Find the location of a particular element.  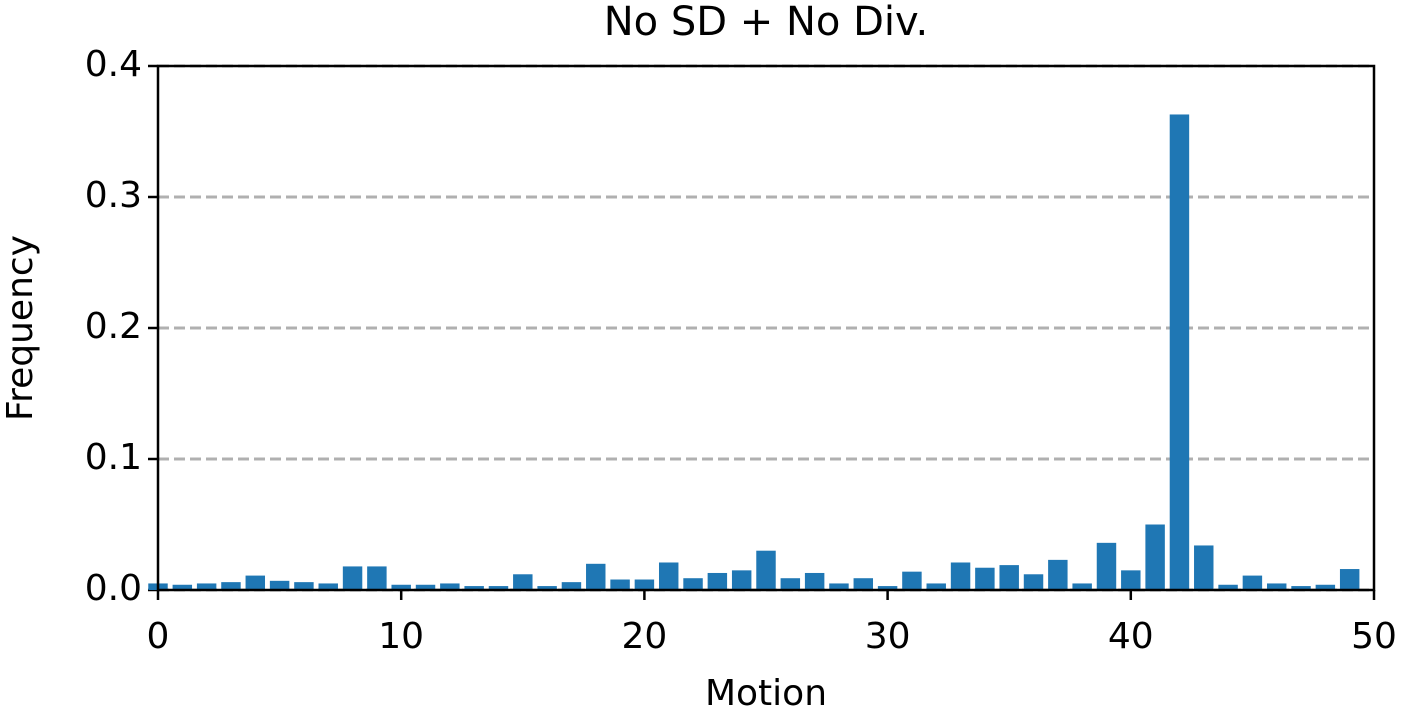

x-tick-label: 0 is located at coordinates (158, 636).